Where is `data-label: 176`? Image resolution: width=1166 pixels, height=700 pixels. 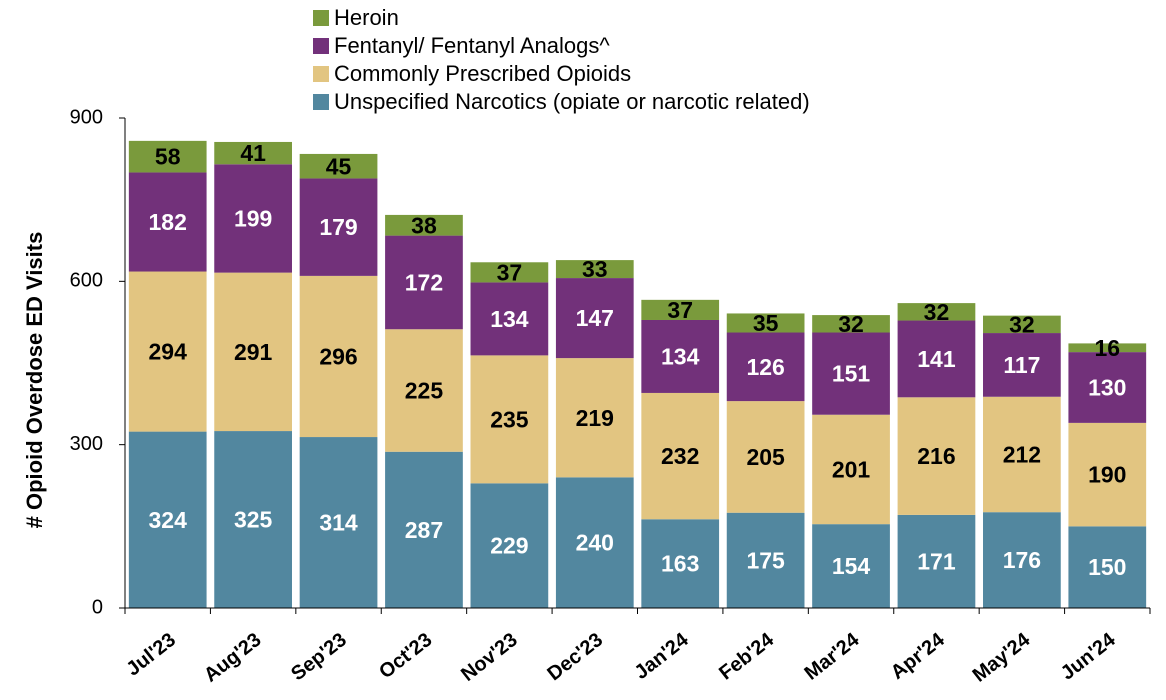
data-label: 176 is located at coordinates (1022, 560).